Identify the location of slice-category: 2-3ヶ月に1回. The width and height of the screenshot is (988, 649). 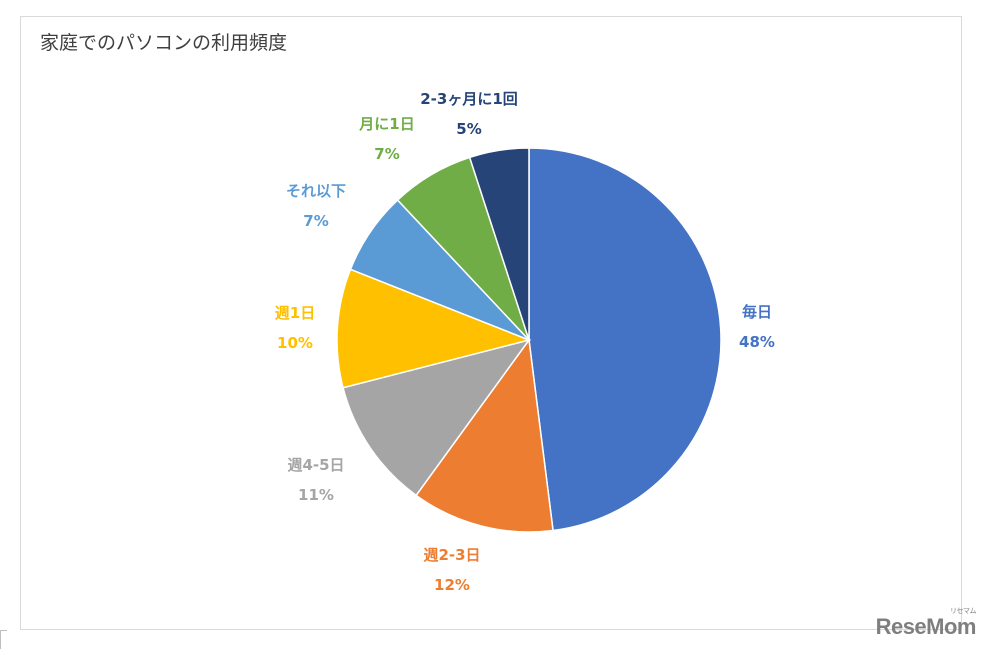
(469, 99).